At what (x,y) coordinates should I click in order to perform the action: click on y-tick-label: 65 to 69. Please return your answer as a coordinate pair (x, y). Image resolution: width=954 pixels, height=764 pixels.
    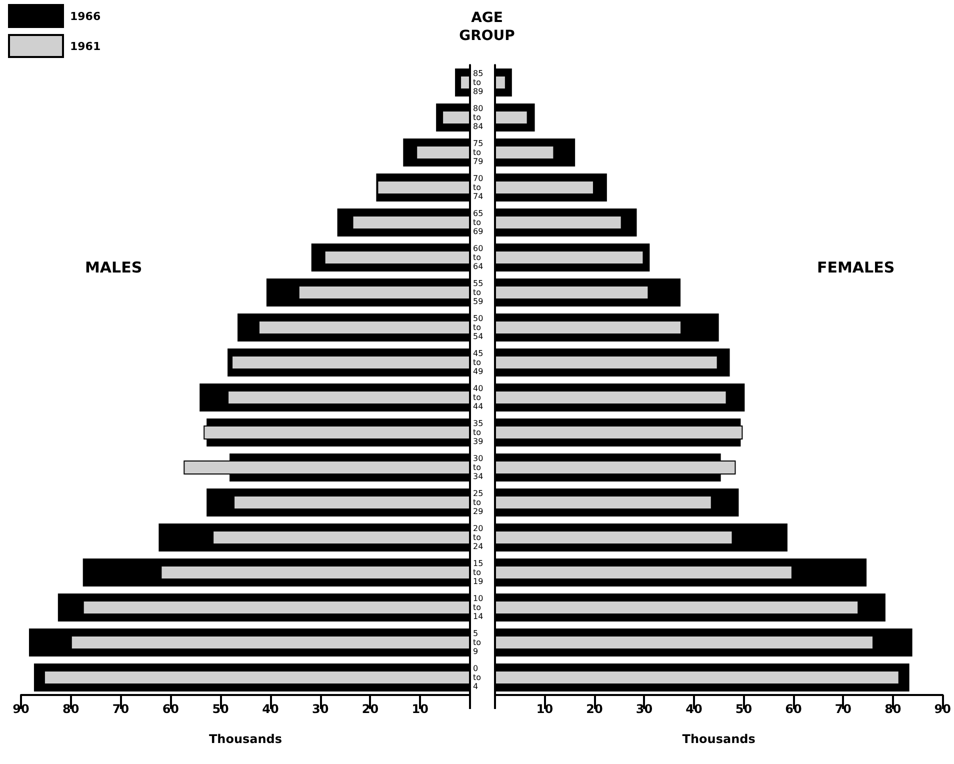
    Looking at the image, I should click on (478, 222).